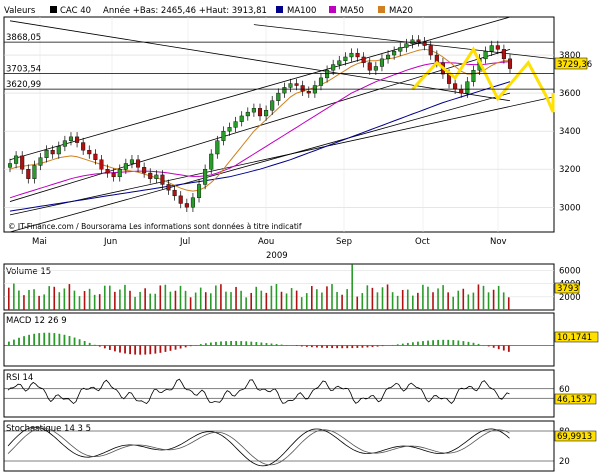 The image size is (599, 475). What do you see at coordinates (110, 242) in the screenshot?
I see `month-jun: Jun` at bounding box center [110, 242].